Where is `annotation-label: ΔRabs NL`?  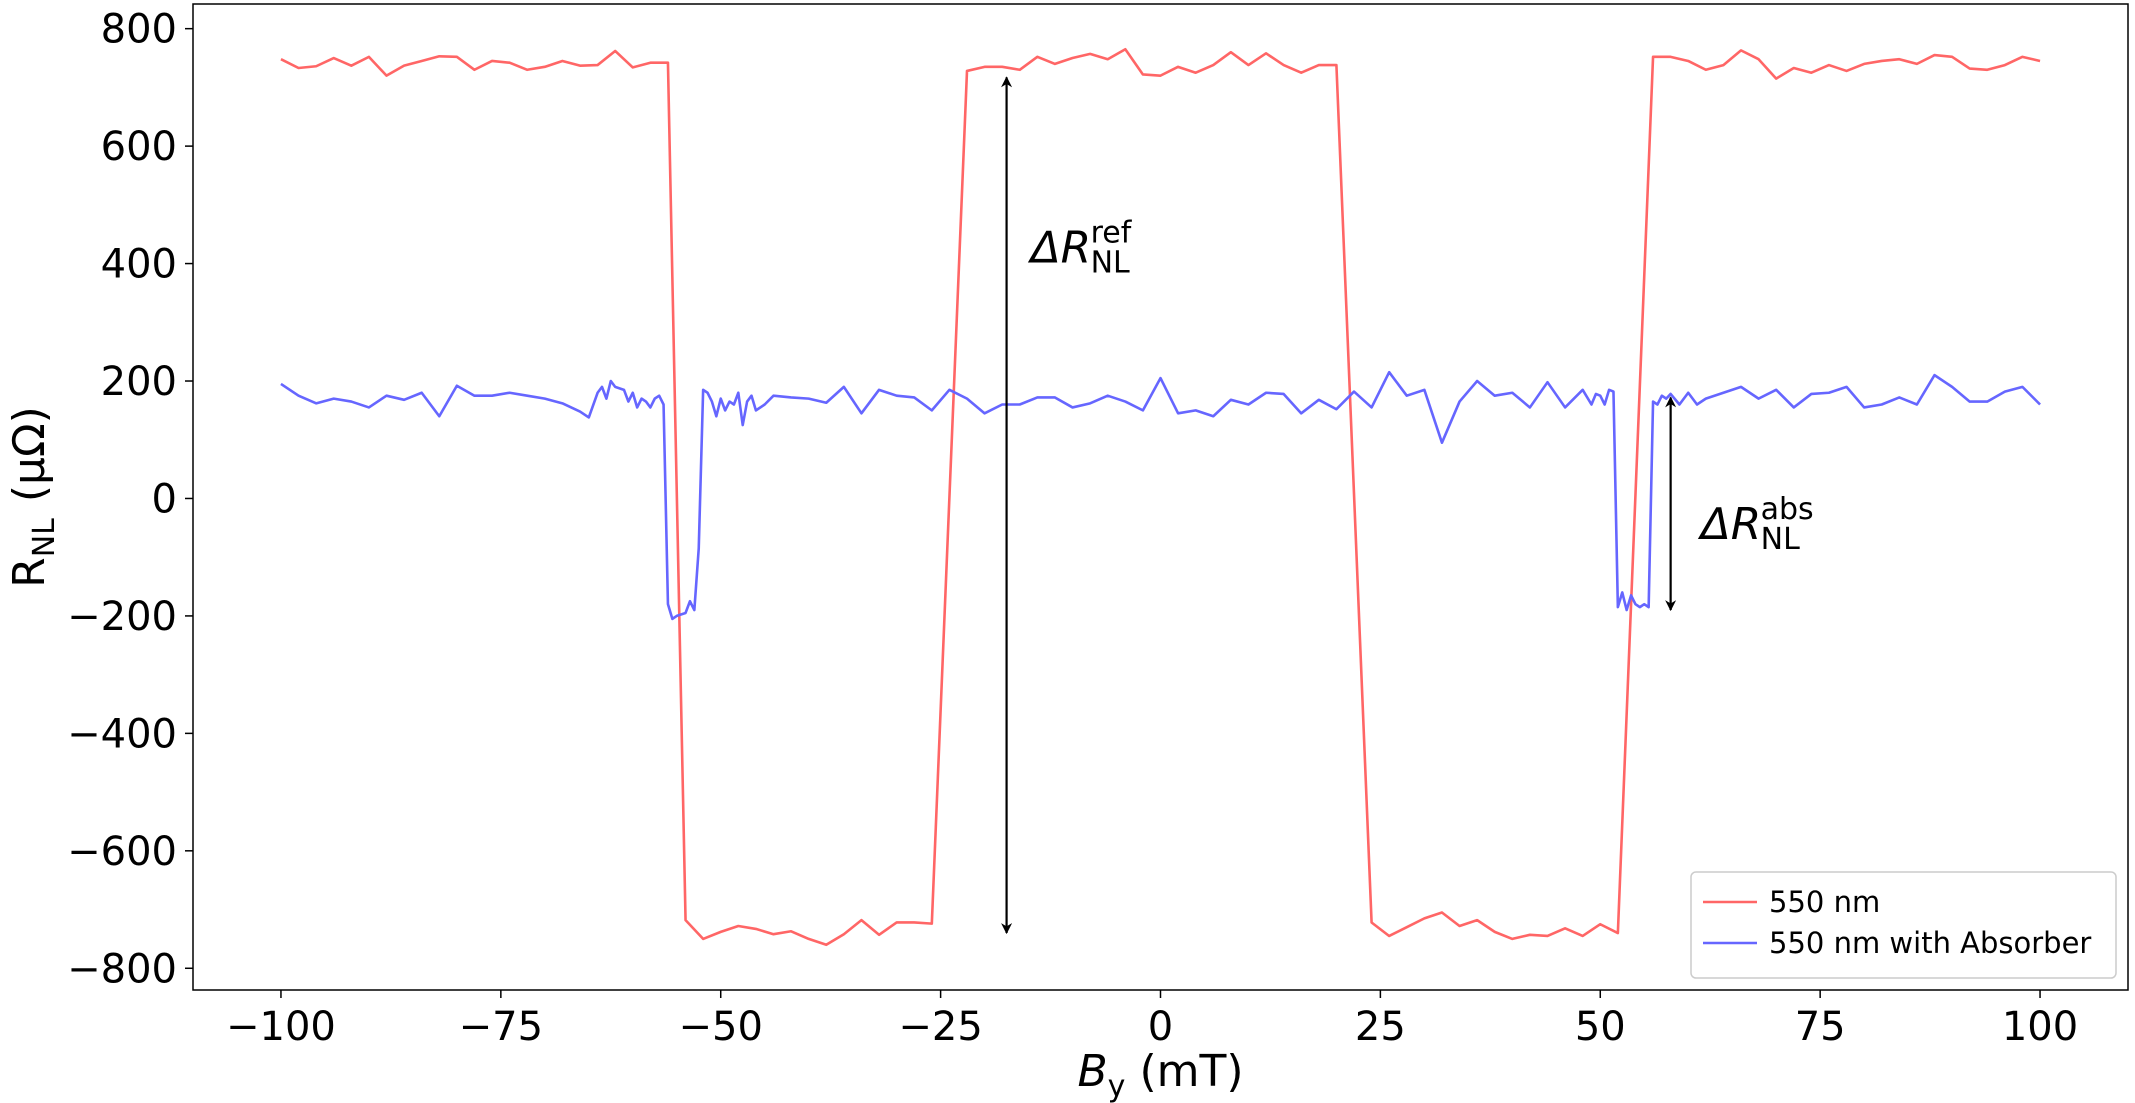 annotation-label: ΔRabs NL is located at coordinates (1756, 524).